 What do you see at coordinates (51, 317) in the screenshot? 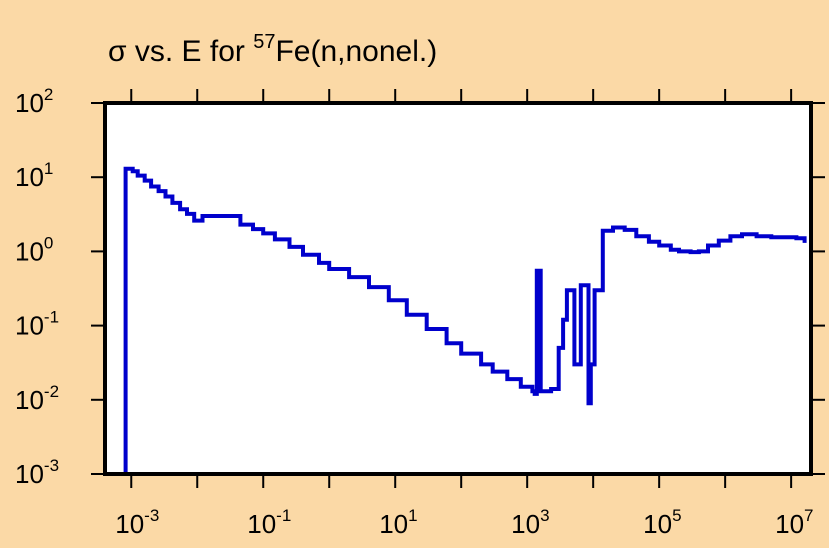
I see `y-tick-label-exponent: -1` at bounding box center [51, 317].